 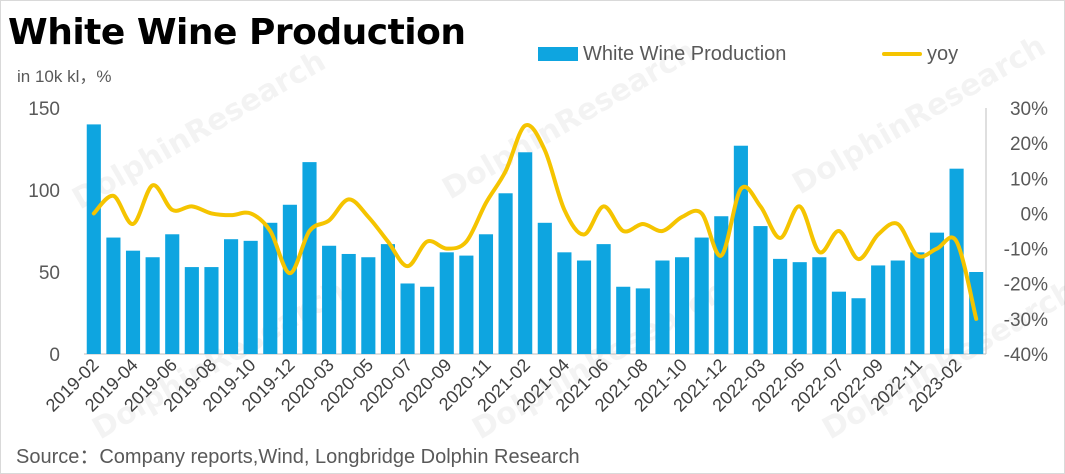 I want to click on y-right-tick-label: -30%, so click(x=1026, y=320).